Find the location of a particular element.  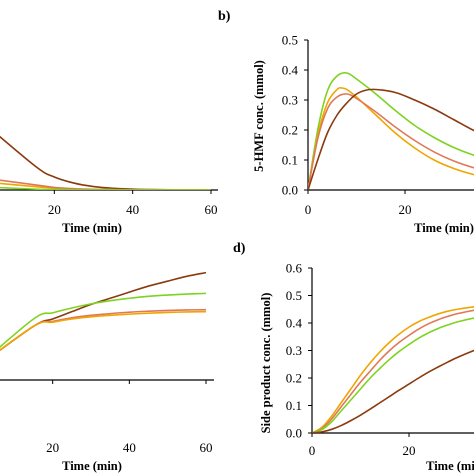

panel-b-label: b) is located at coordinates (224, 16).